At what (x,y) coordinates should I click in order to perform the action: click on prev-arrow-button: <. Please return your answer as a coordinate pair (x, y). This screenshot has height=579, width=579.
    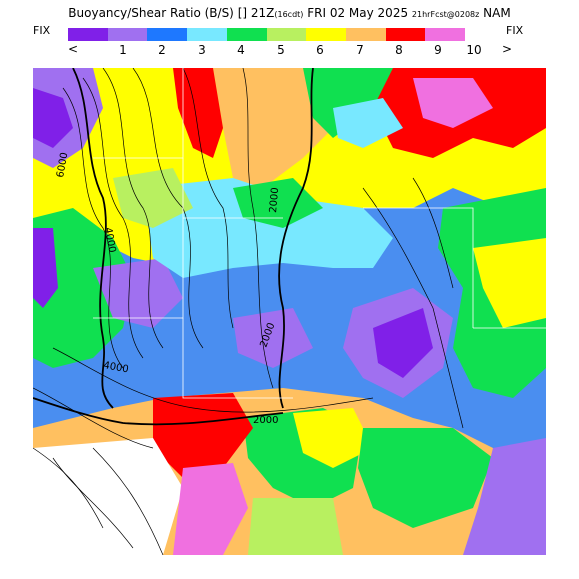
    Looking at the image, I should click on (73, 49).